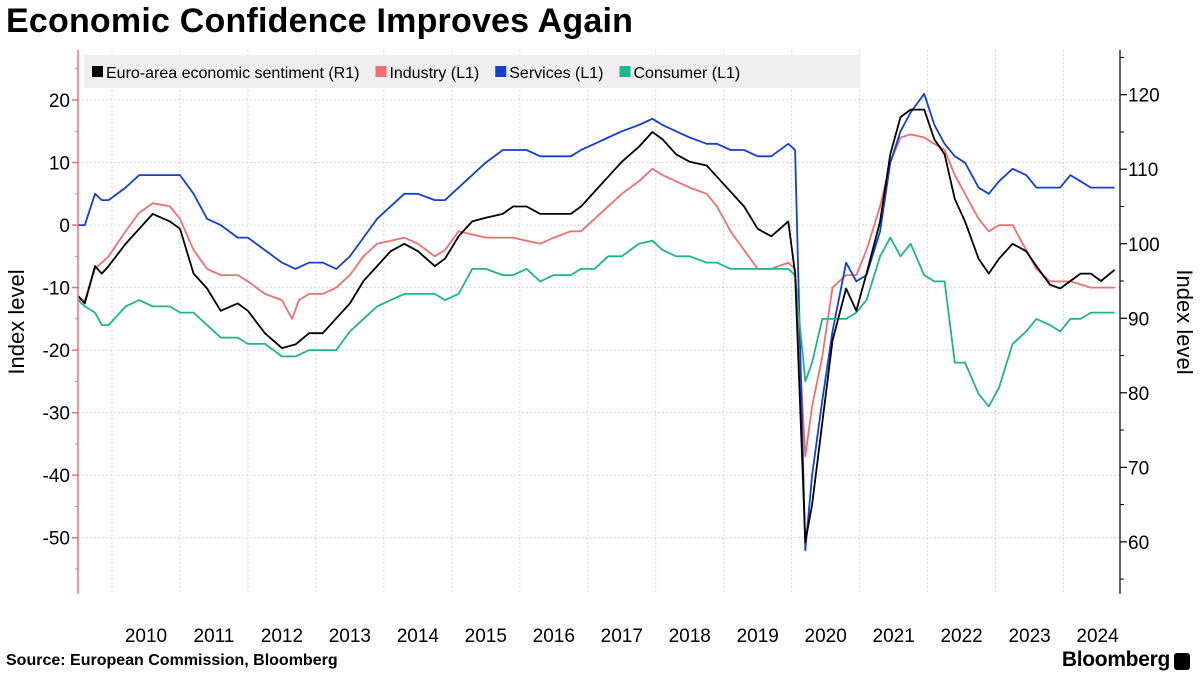 Image resolution: width=1200 pixels, height=675 pixels. Describe the element at coordinates (56, 289) in the screenshot. I see `left-tick-label: -10` at that location.